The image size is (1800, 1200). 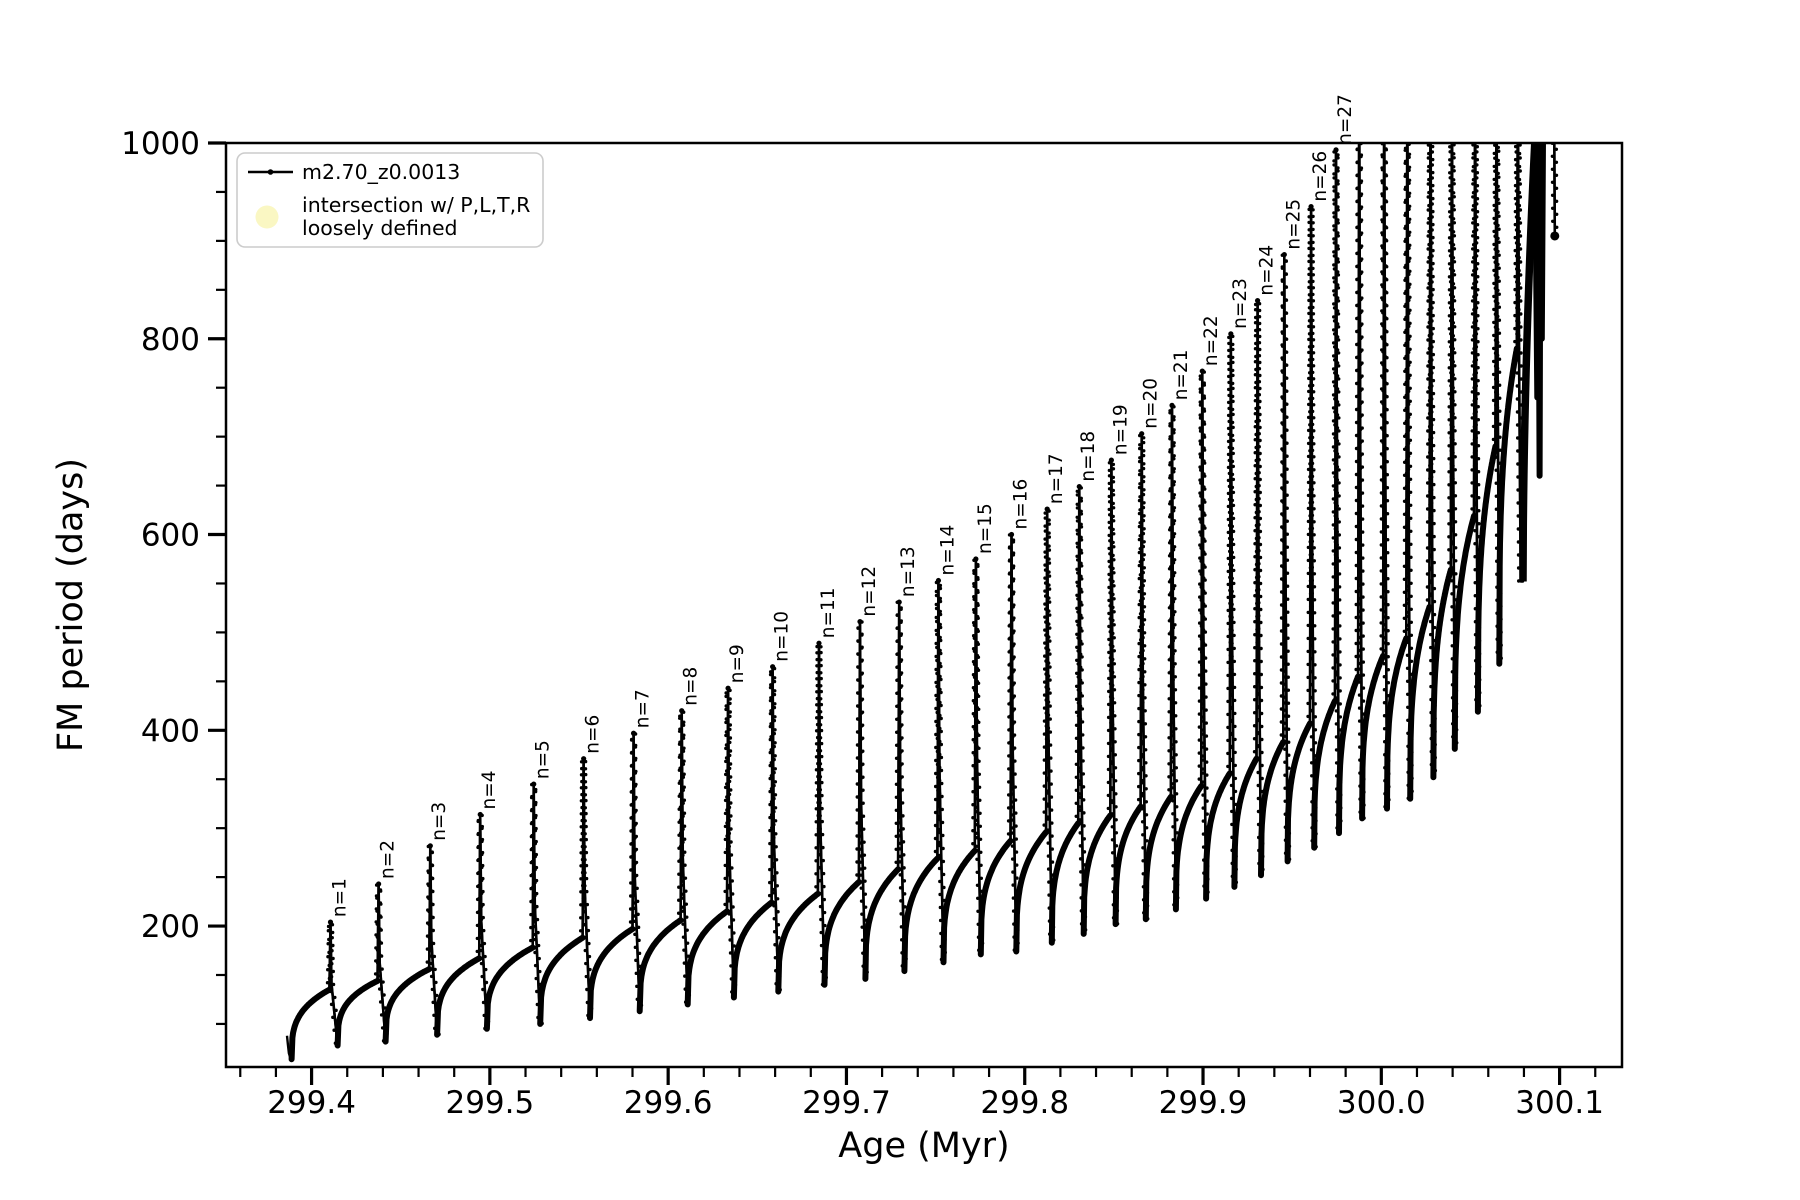 What do you see at coordinates (170, 731) in the screenshot?
I see `y-tick-label: 400` at bounding box center [170, 731].